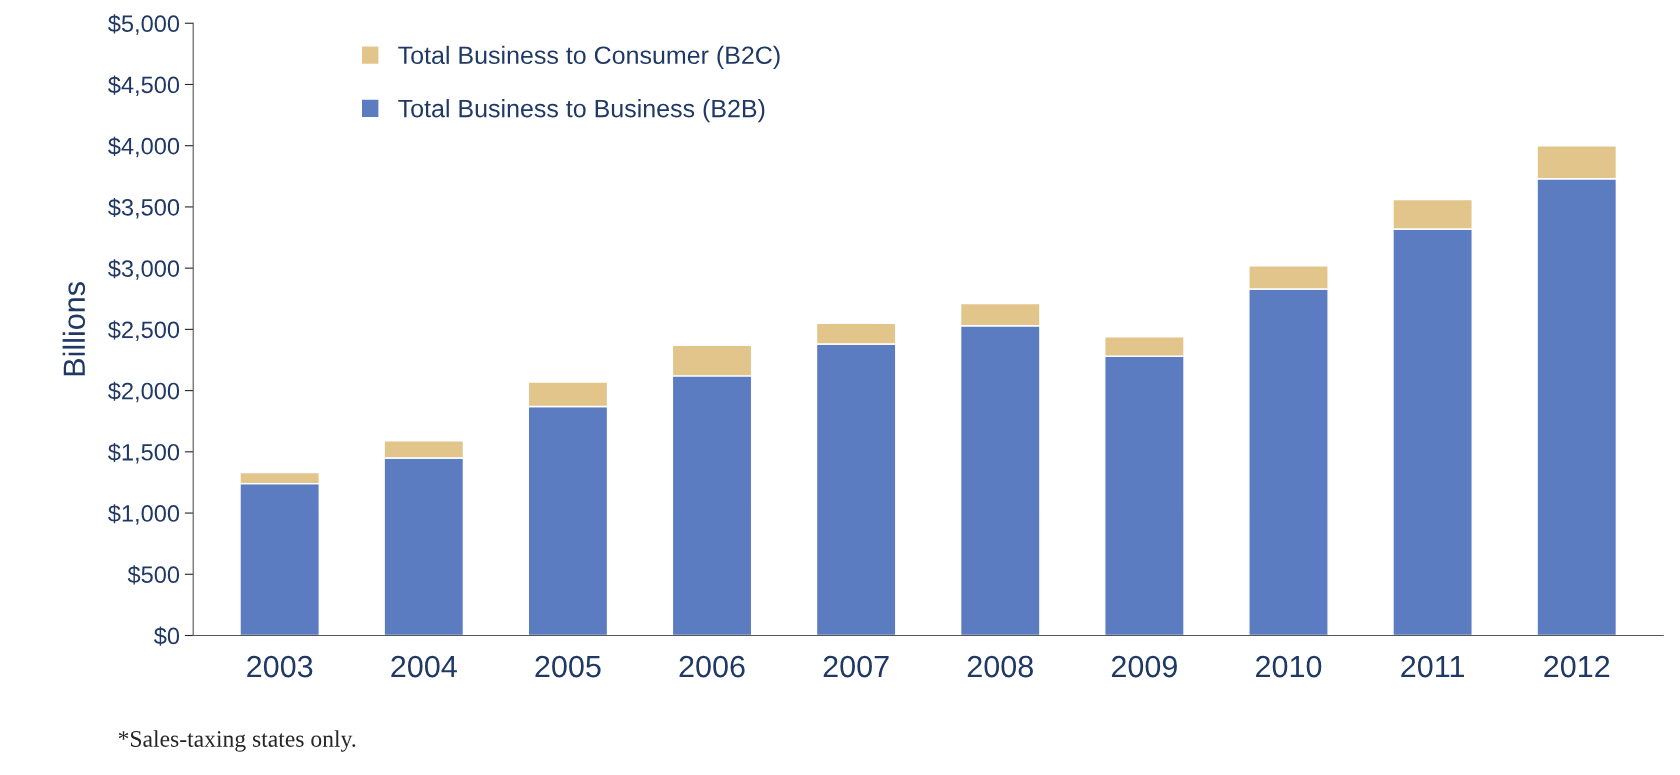  What do you see at coordinates (589, 57) in the screenshot?
I see `legend-label: Total Business to Consumer (B2C)` at bounding box center [589, 57].